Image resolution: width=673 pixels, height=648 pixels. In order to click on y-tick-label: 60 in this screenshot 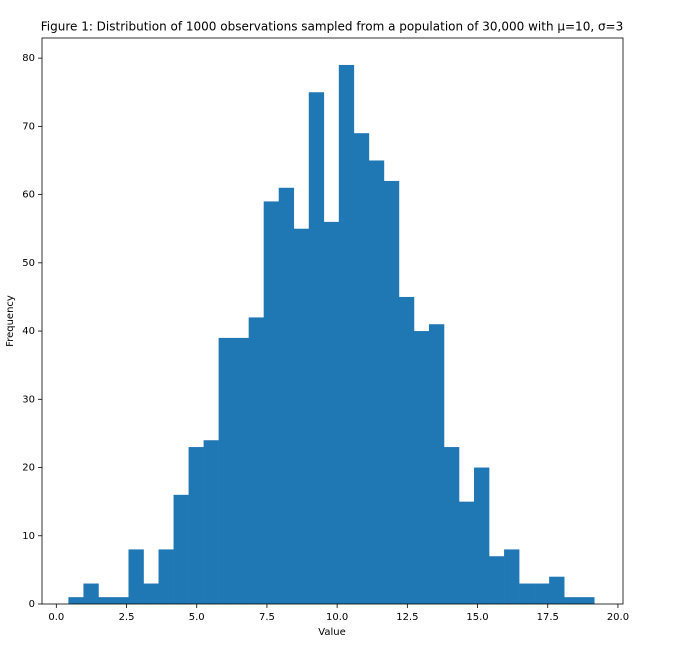, I will do `click(28, 195)`.